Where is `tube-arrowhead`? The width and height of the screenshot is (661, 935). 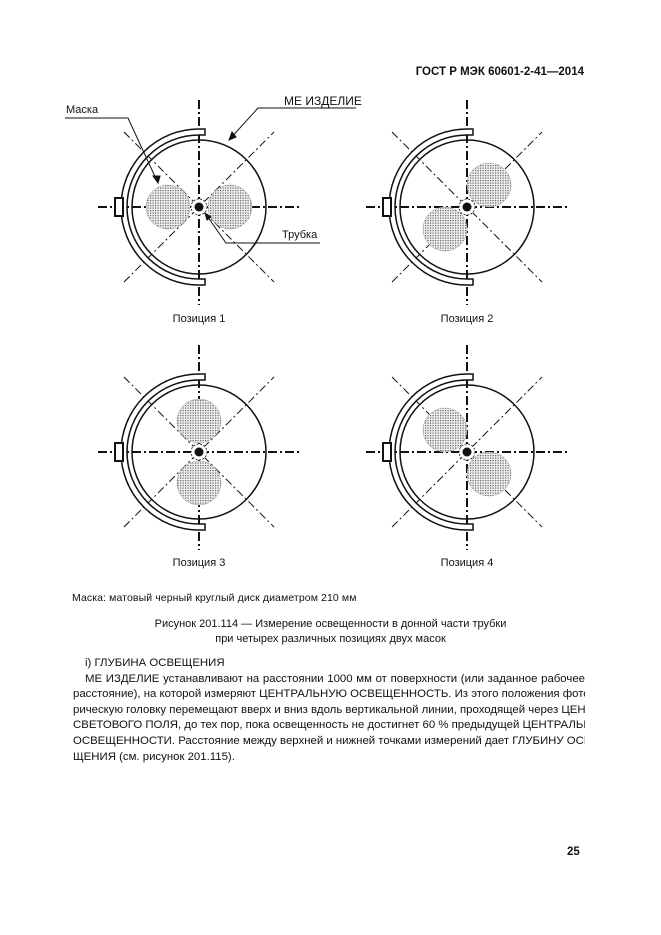
tube-arrowhead is located at coordinates (208, 216).